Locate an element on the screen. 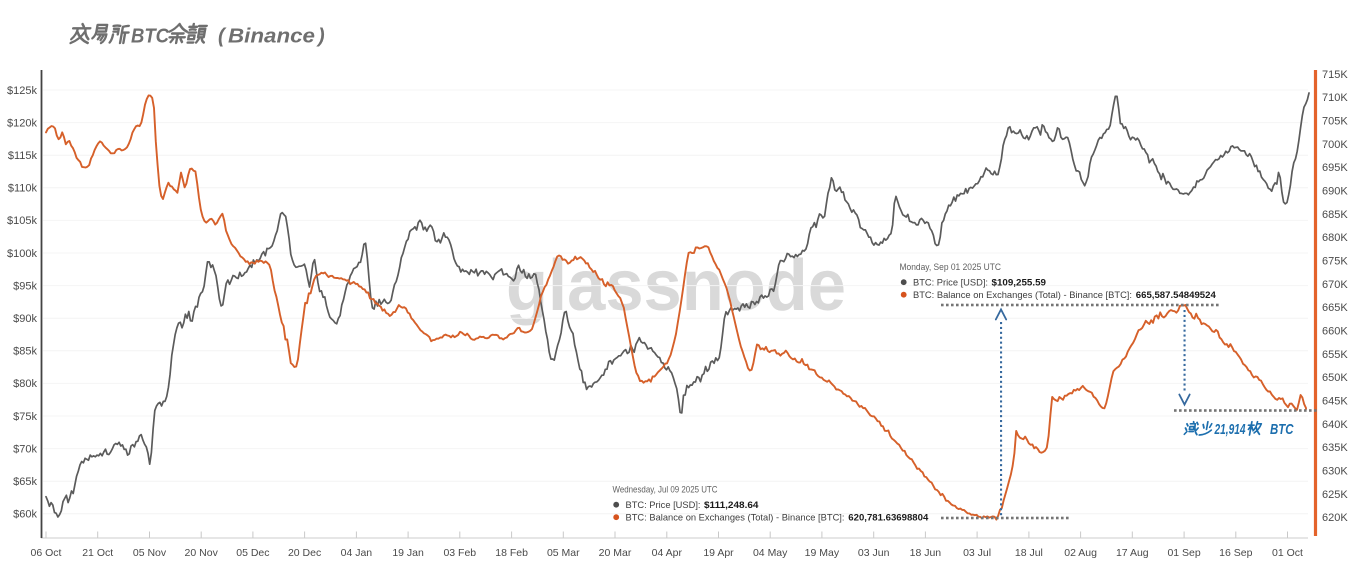 This screenshot has height=578, width=1359. svg-text: Binance is located at coordinates (271, 37).